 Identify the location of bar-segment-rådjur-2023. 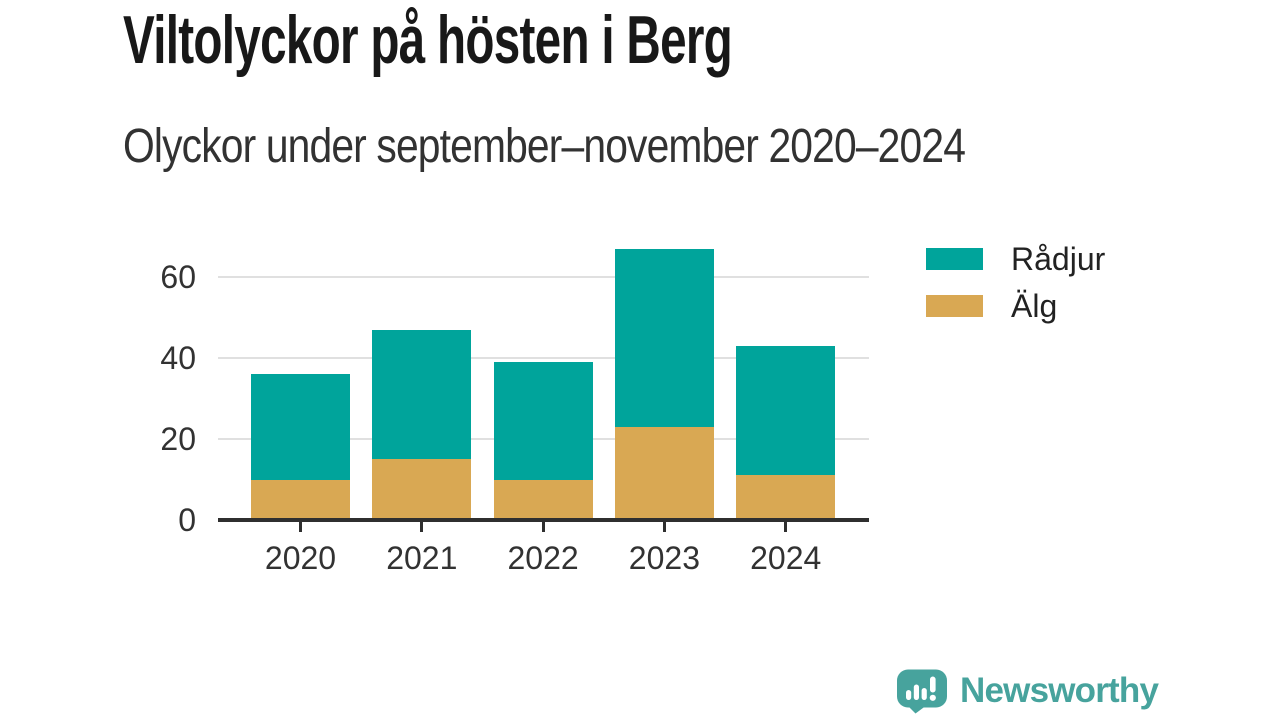
(664, 337).